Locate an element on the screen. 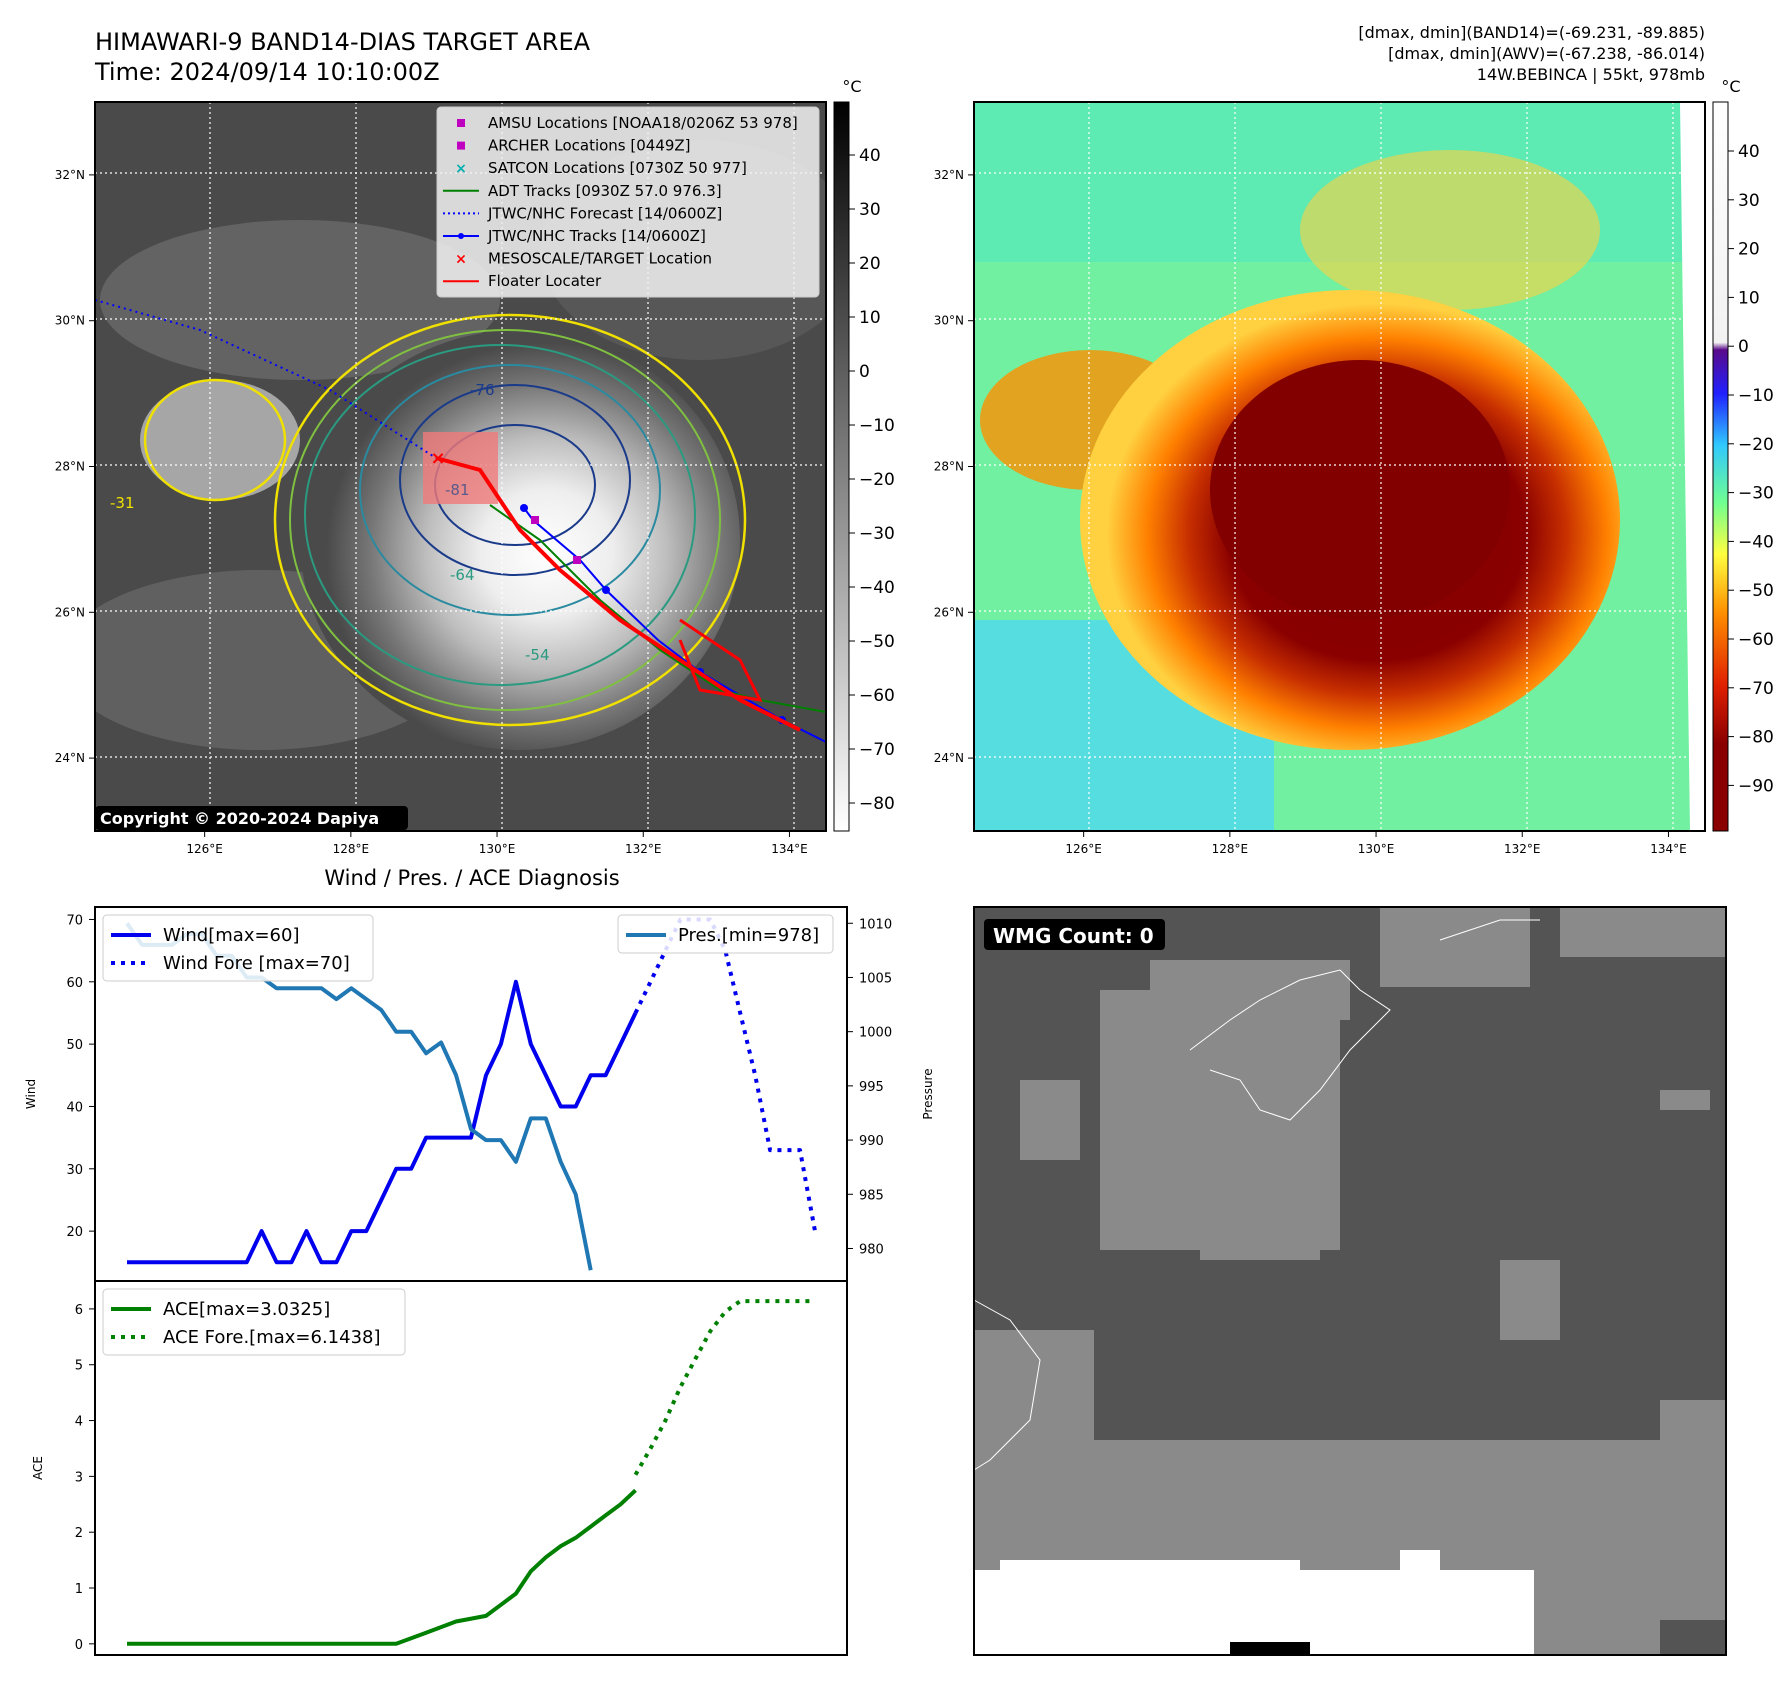 The image size is (1788, 1694). contour-label: -76 is located at coordinates (482, 390).